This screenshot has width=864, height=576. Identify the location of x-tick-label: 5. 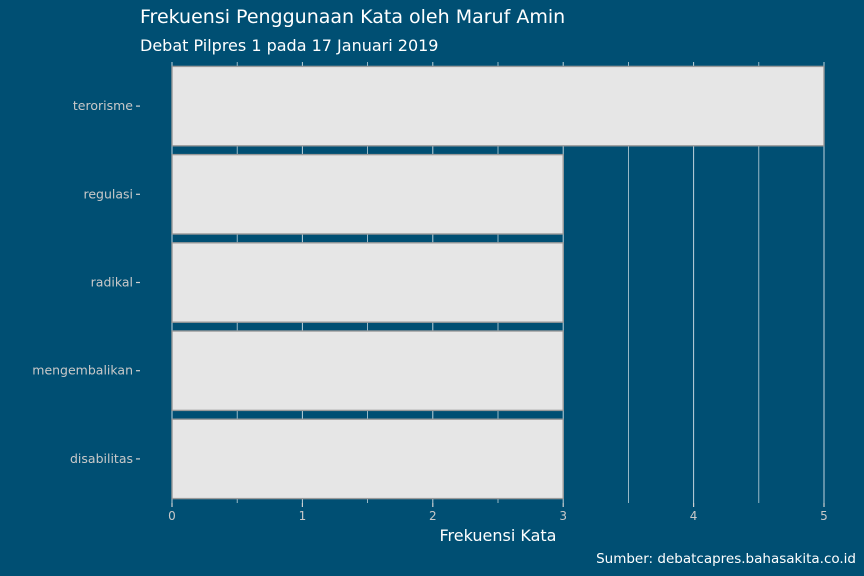
(824, 516).